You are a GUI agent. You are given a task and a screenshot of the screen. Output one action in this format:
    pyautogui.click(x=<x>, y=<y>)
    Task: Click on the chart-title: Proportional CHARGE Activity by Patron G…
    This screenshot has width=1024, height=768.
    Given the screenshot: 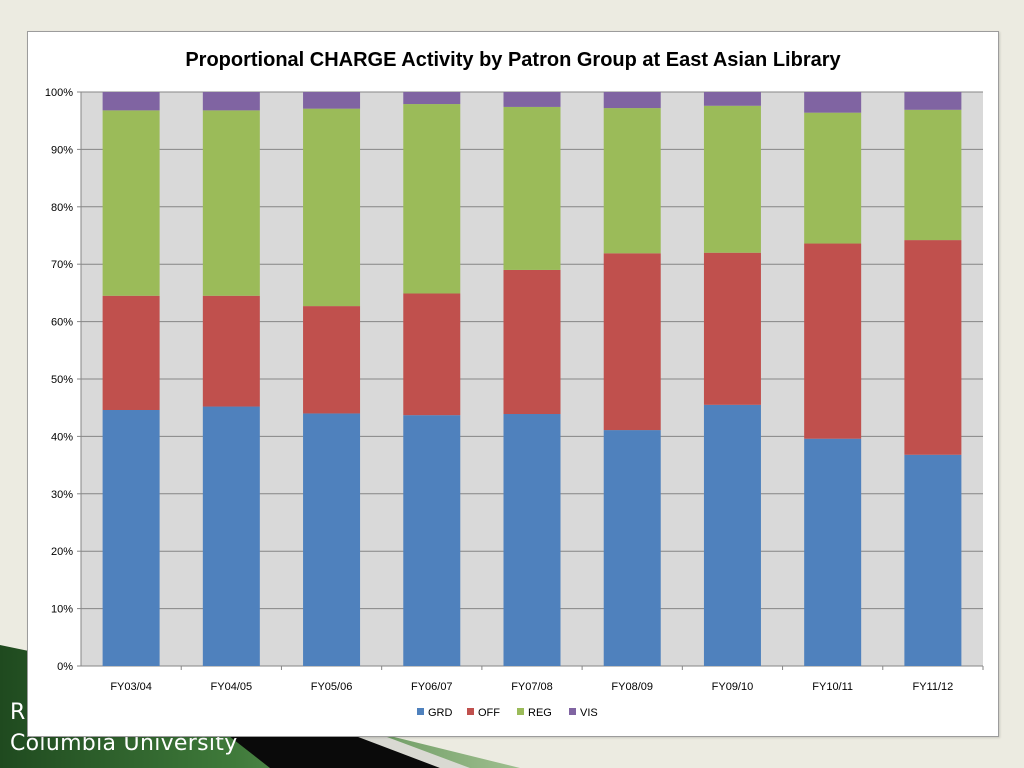 What is the action you would take?
    pyautogui.click(x=513, y=60)
    